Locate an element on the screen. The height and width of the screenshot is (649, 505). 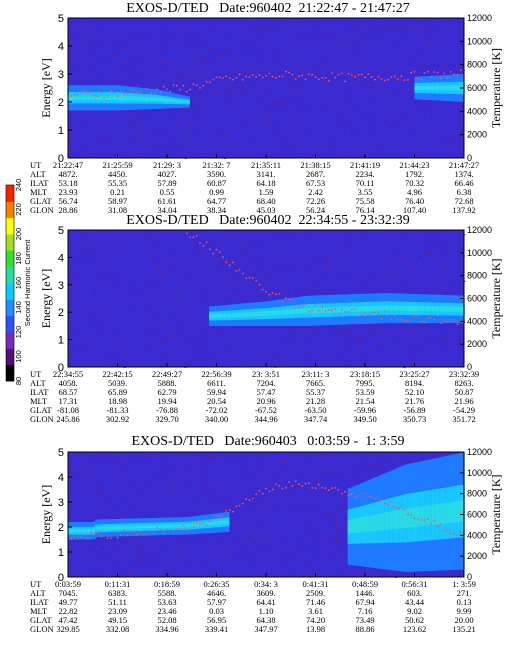
ephemeris-value: 53.63 is located at coordinates (166, 602).